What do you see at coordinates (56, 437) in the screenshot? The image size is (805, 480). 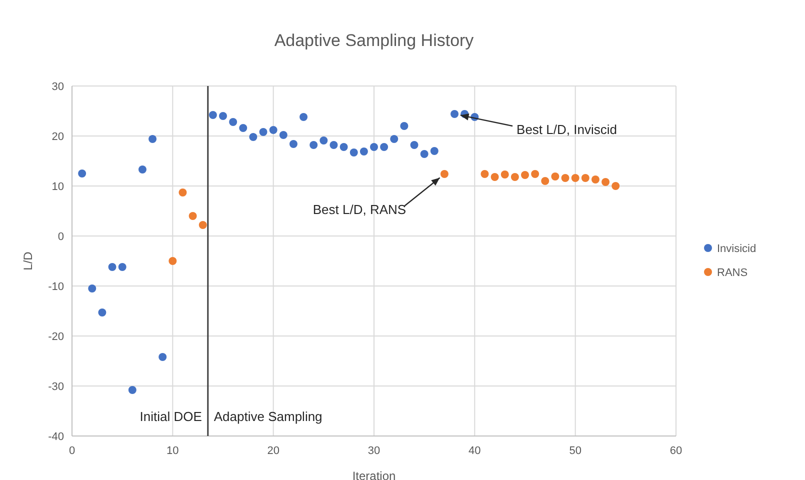 I see `y-tick-label: -40` at bounding box center [56, 437].